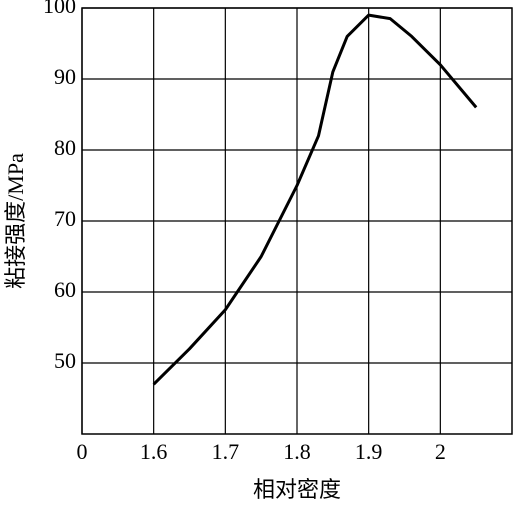 This screenshot has height=509, width=514. Describe the element at coordinates (59, 9) in the screenshot. I see `y-tick-label: 100` at that location.